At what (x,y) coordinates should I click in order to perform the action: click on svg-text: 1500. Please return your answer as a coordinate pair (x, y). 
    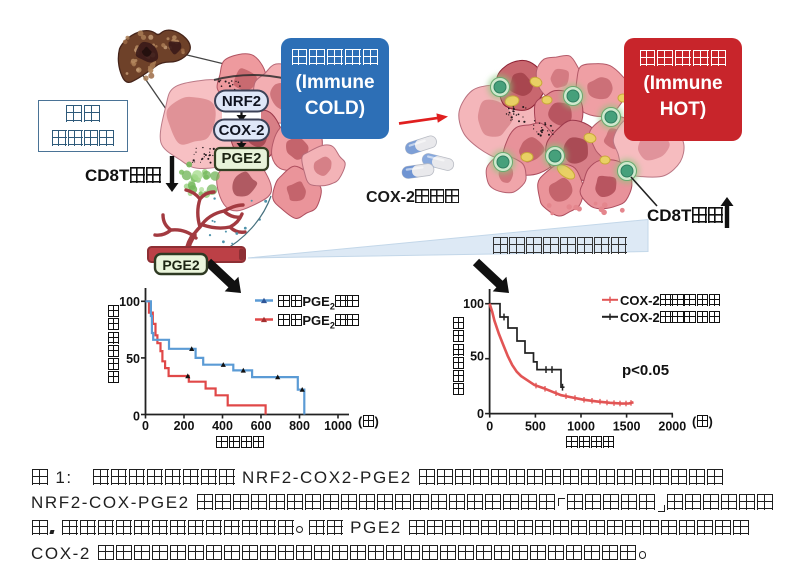
    Looking at the image, I should click on (627, 427).